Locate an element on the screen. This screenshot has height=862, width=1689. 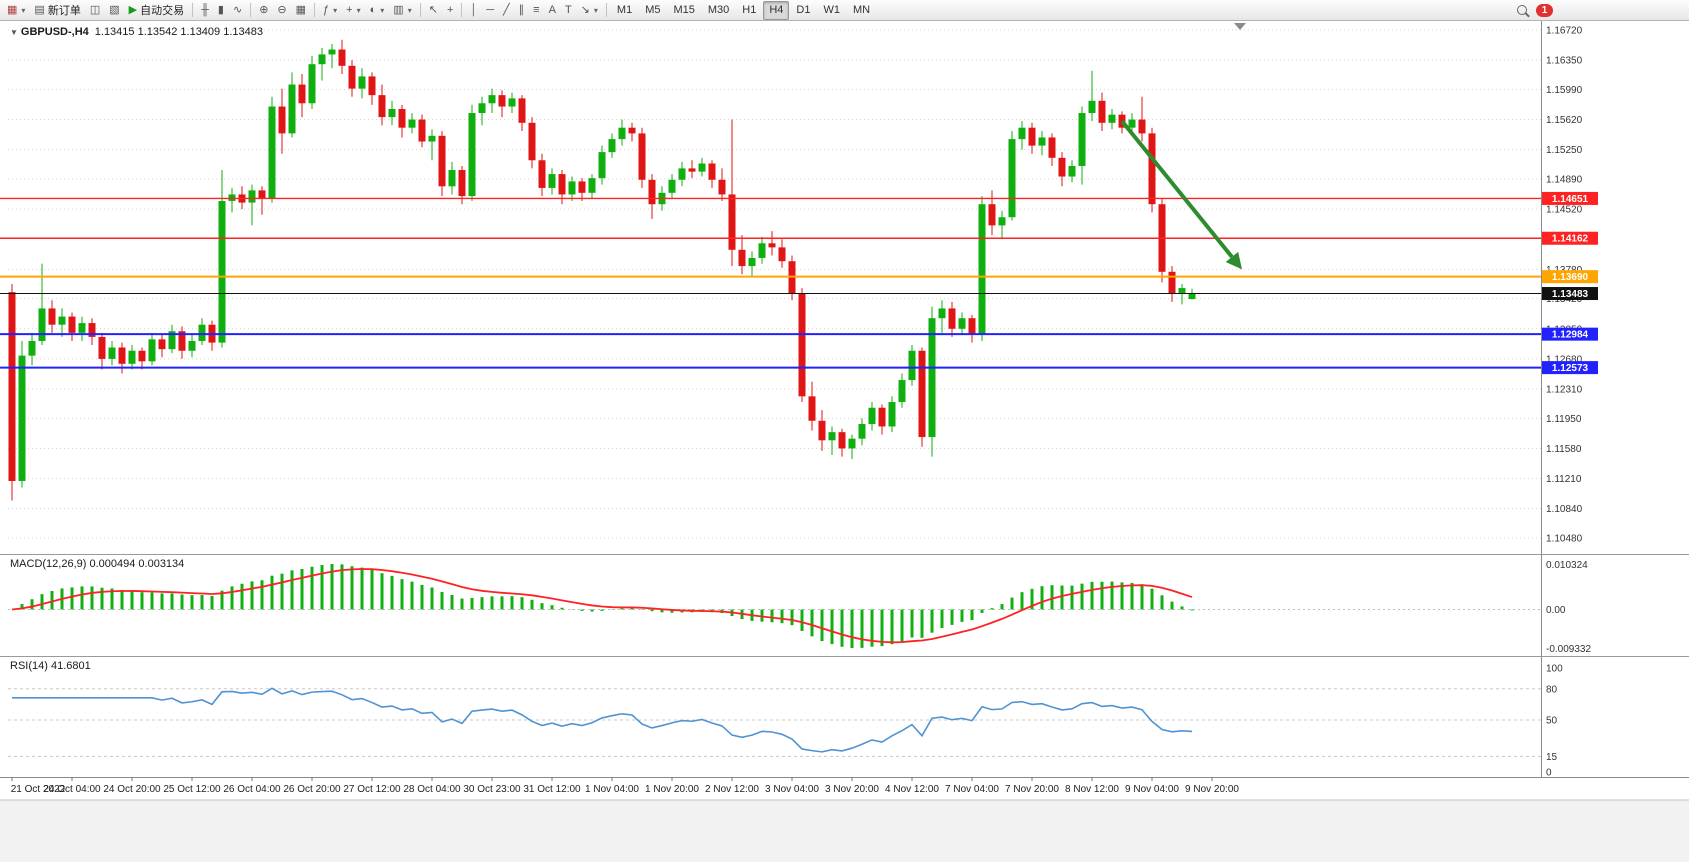
trend-arrow is located at coordinates (1177, 189).